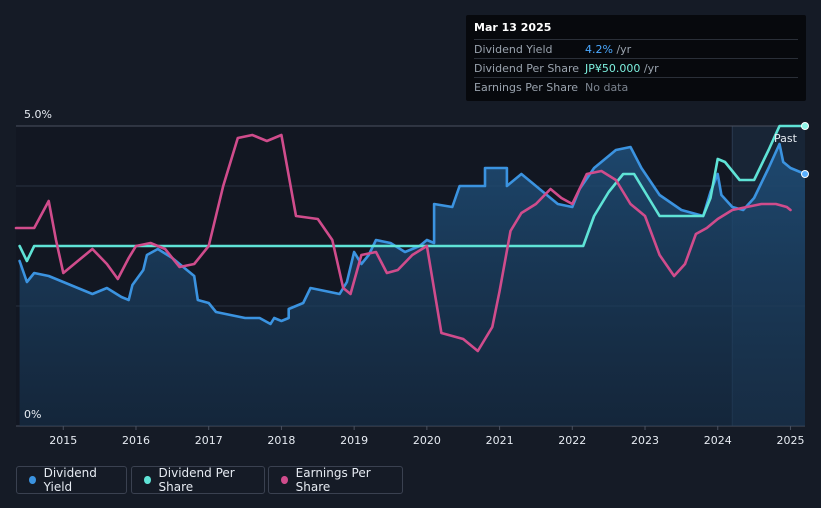 This screenshot has height=508, width=821. I want to click on x-tick-label: 2023, so click(645, 440).